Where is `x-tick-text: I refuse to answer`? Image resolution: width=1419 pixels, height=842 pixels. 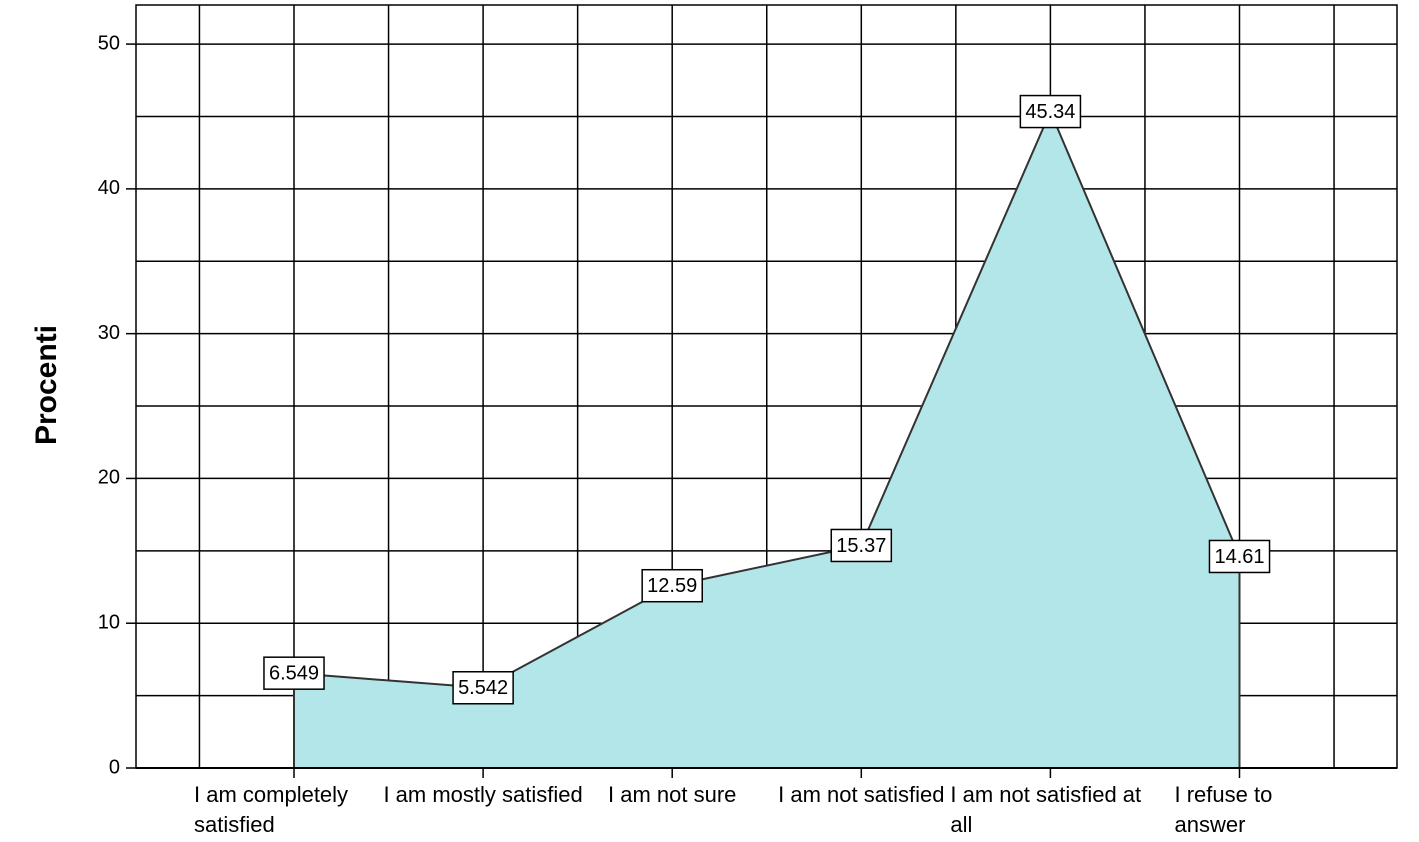
x-tick-text: I refuse to answer is located at coordinates (1223, 809).